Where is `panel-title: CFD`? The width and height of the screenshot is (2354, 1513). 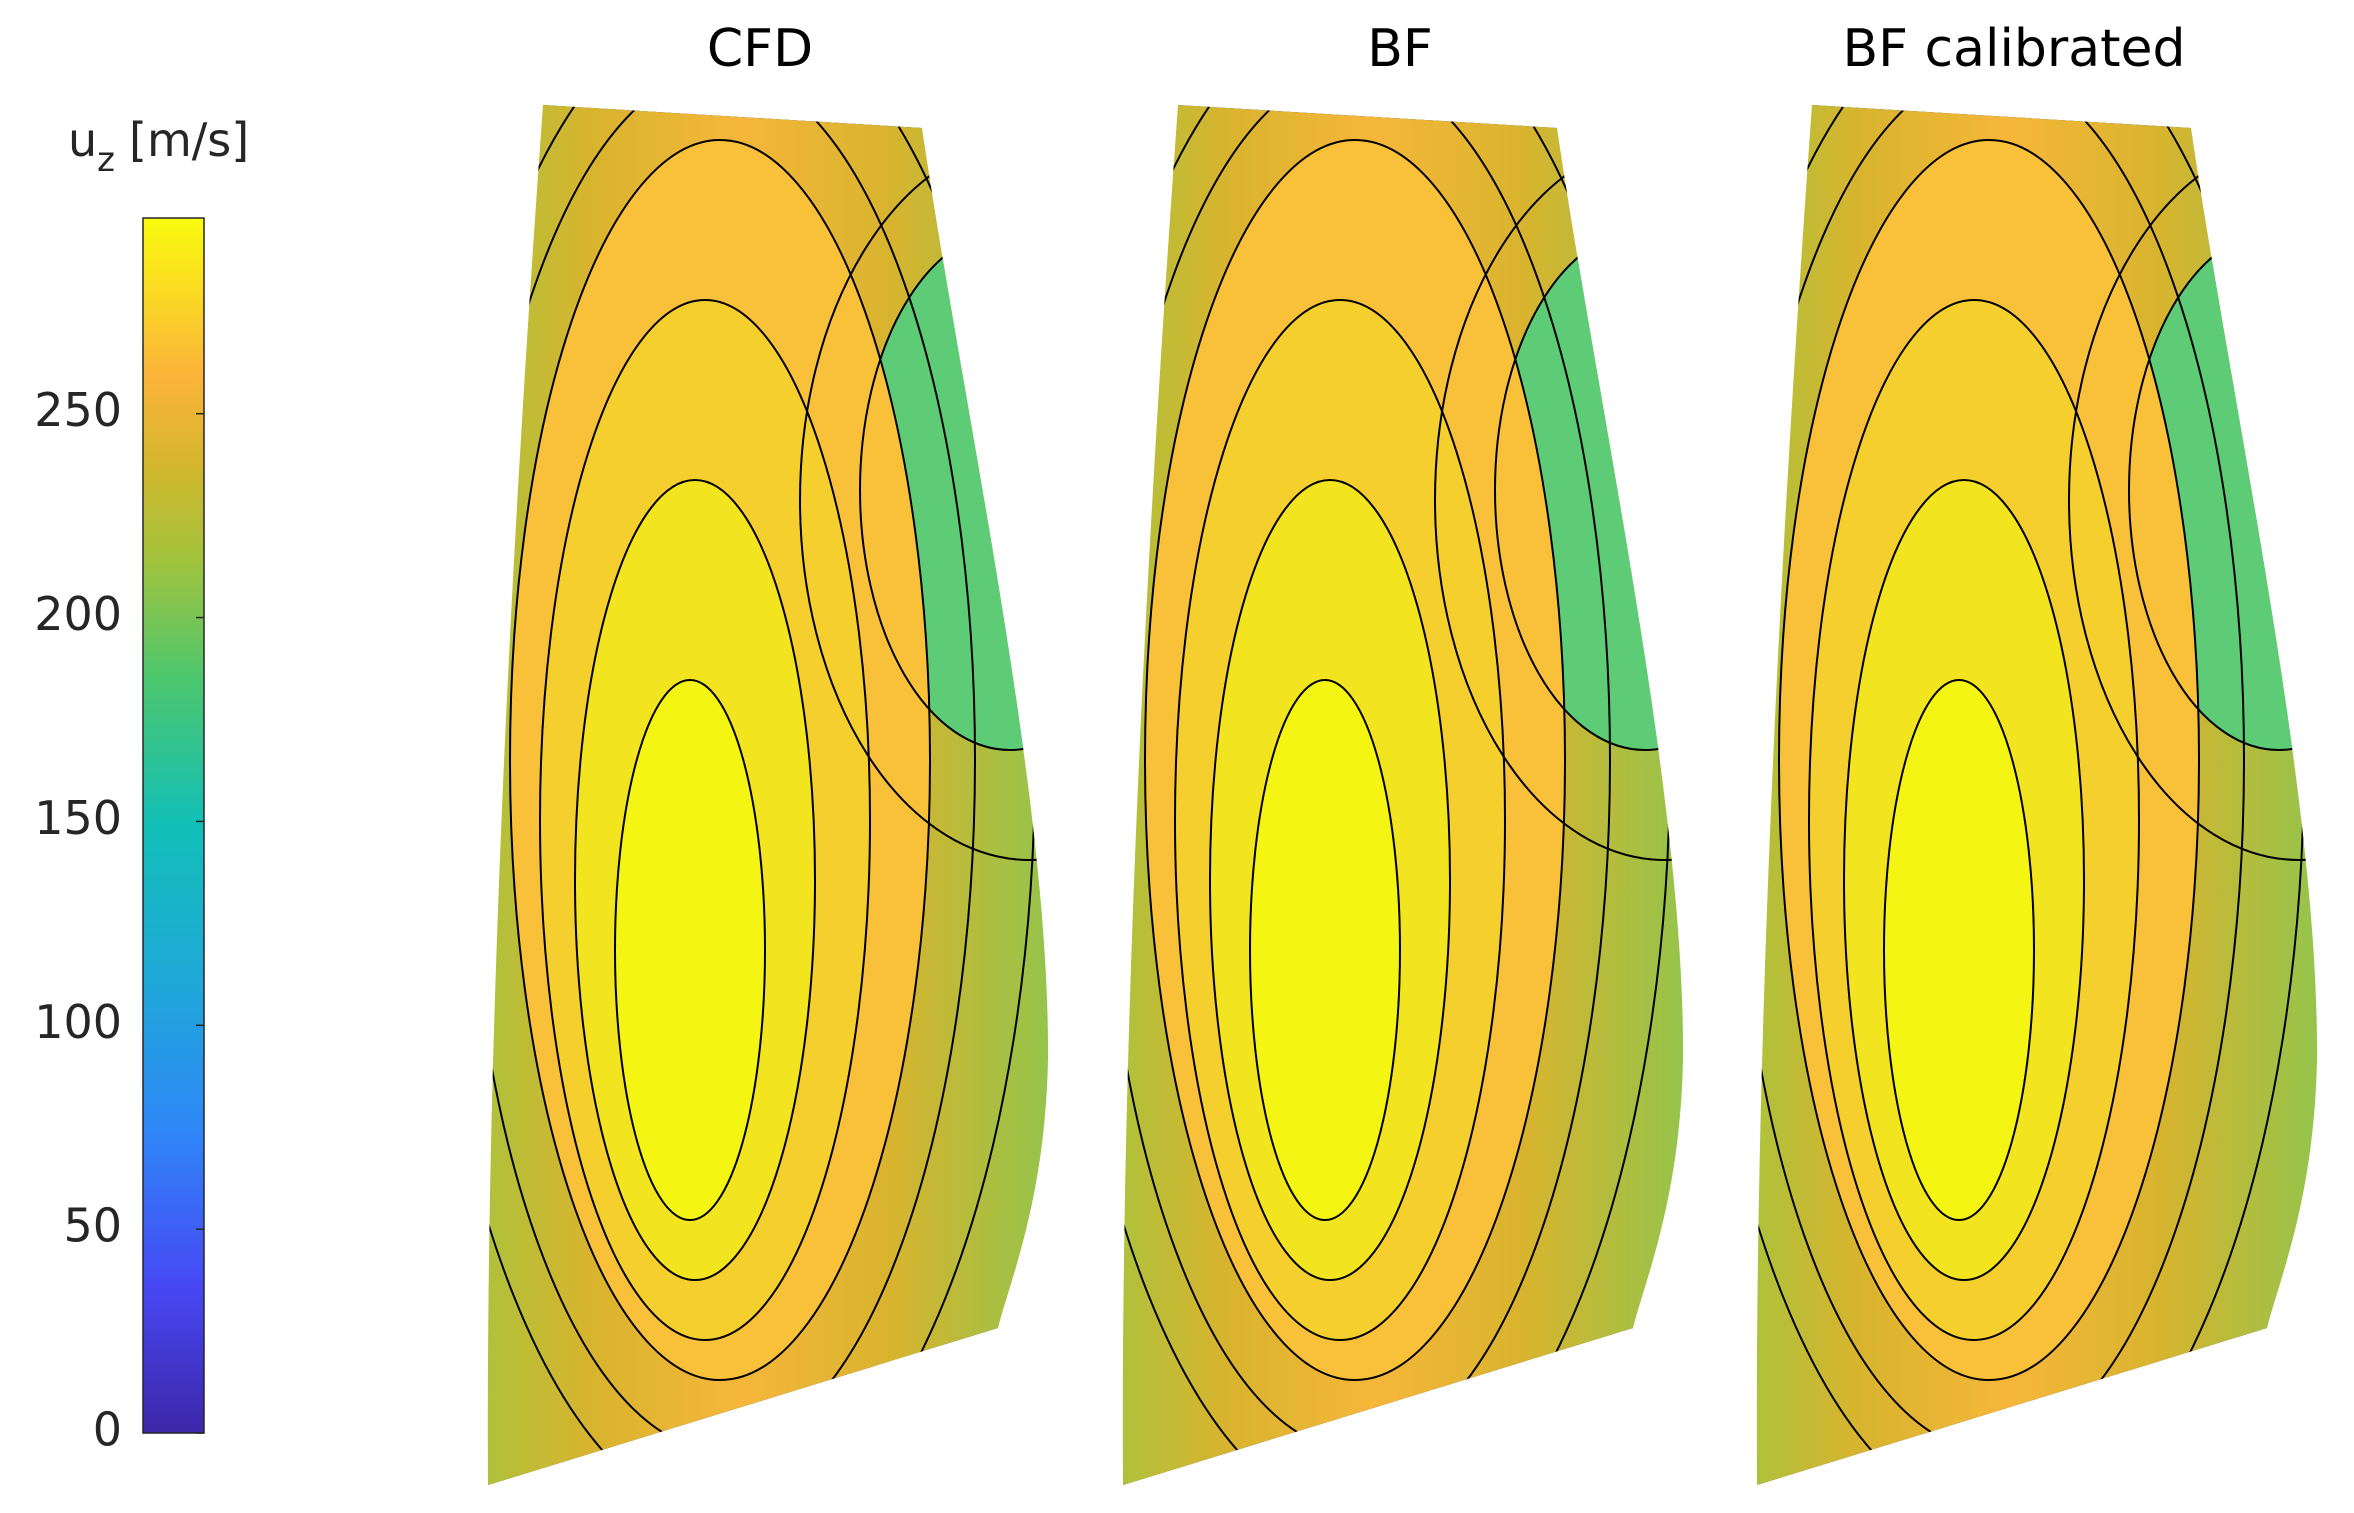
panel-title: CFD is located at coordinates (760, 49).